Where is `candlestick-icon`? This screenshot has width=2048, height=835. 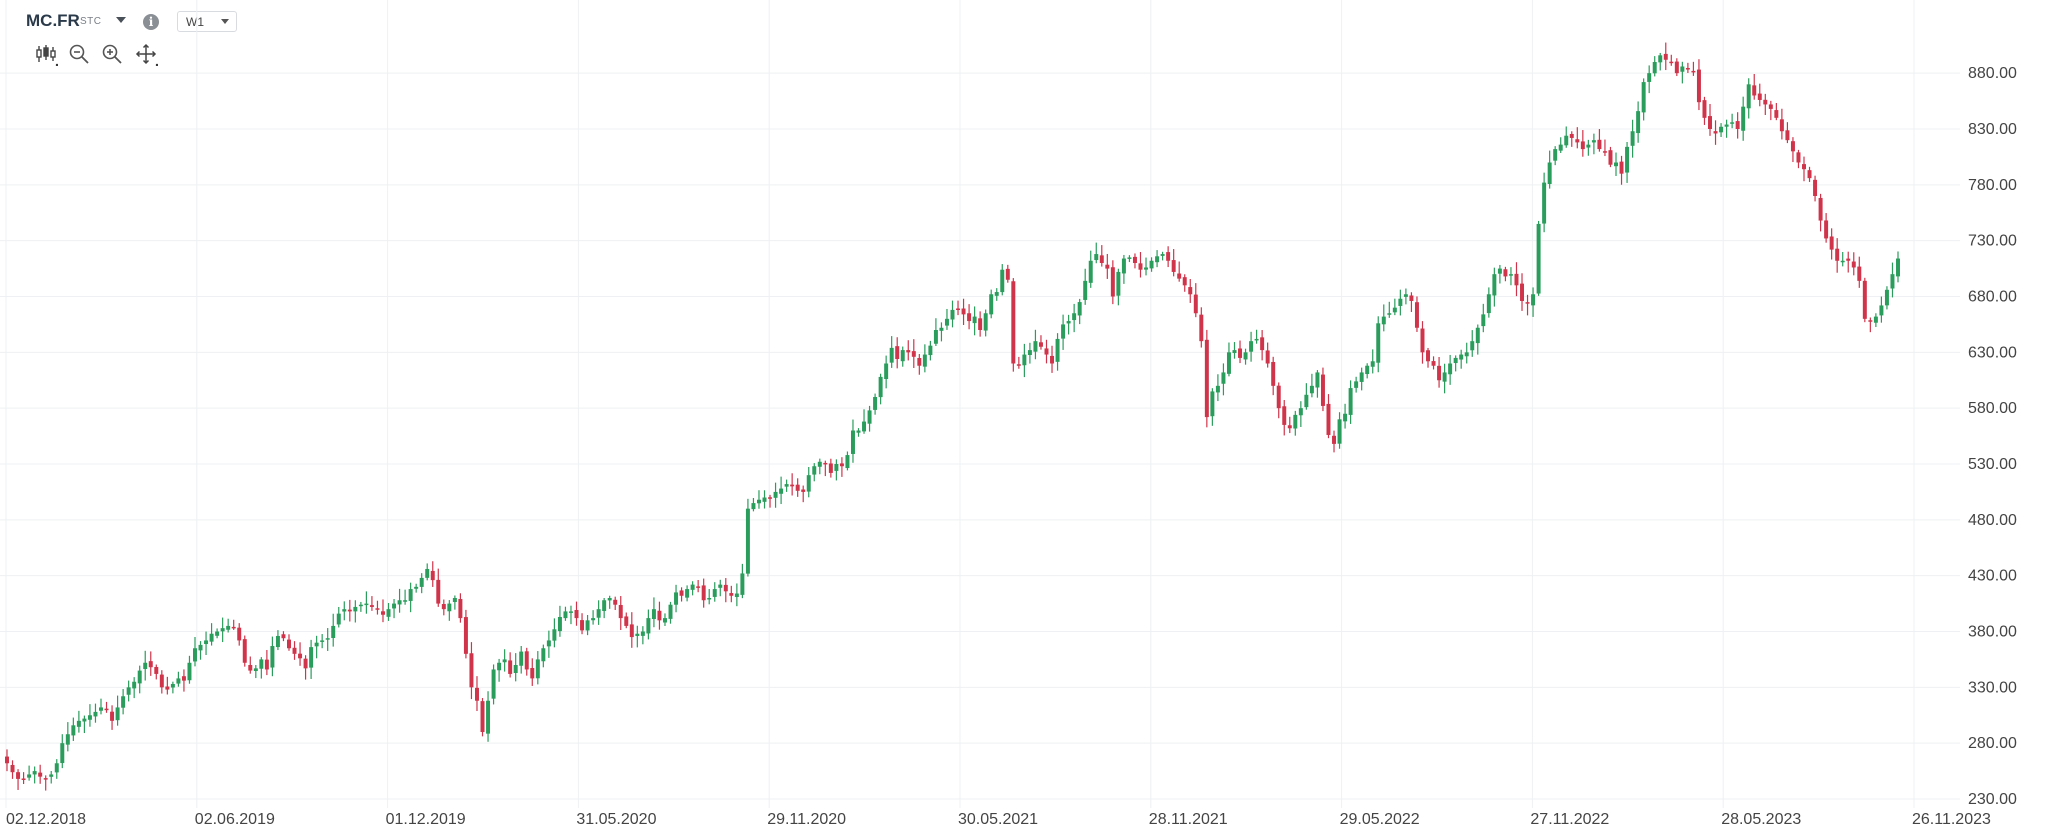
candlestick-icon is located at coordinates (46, 54).